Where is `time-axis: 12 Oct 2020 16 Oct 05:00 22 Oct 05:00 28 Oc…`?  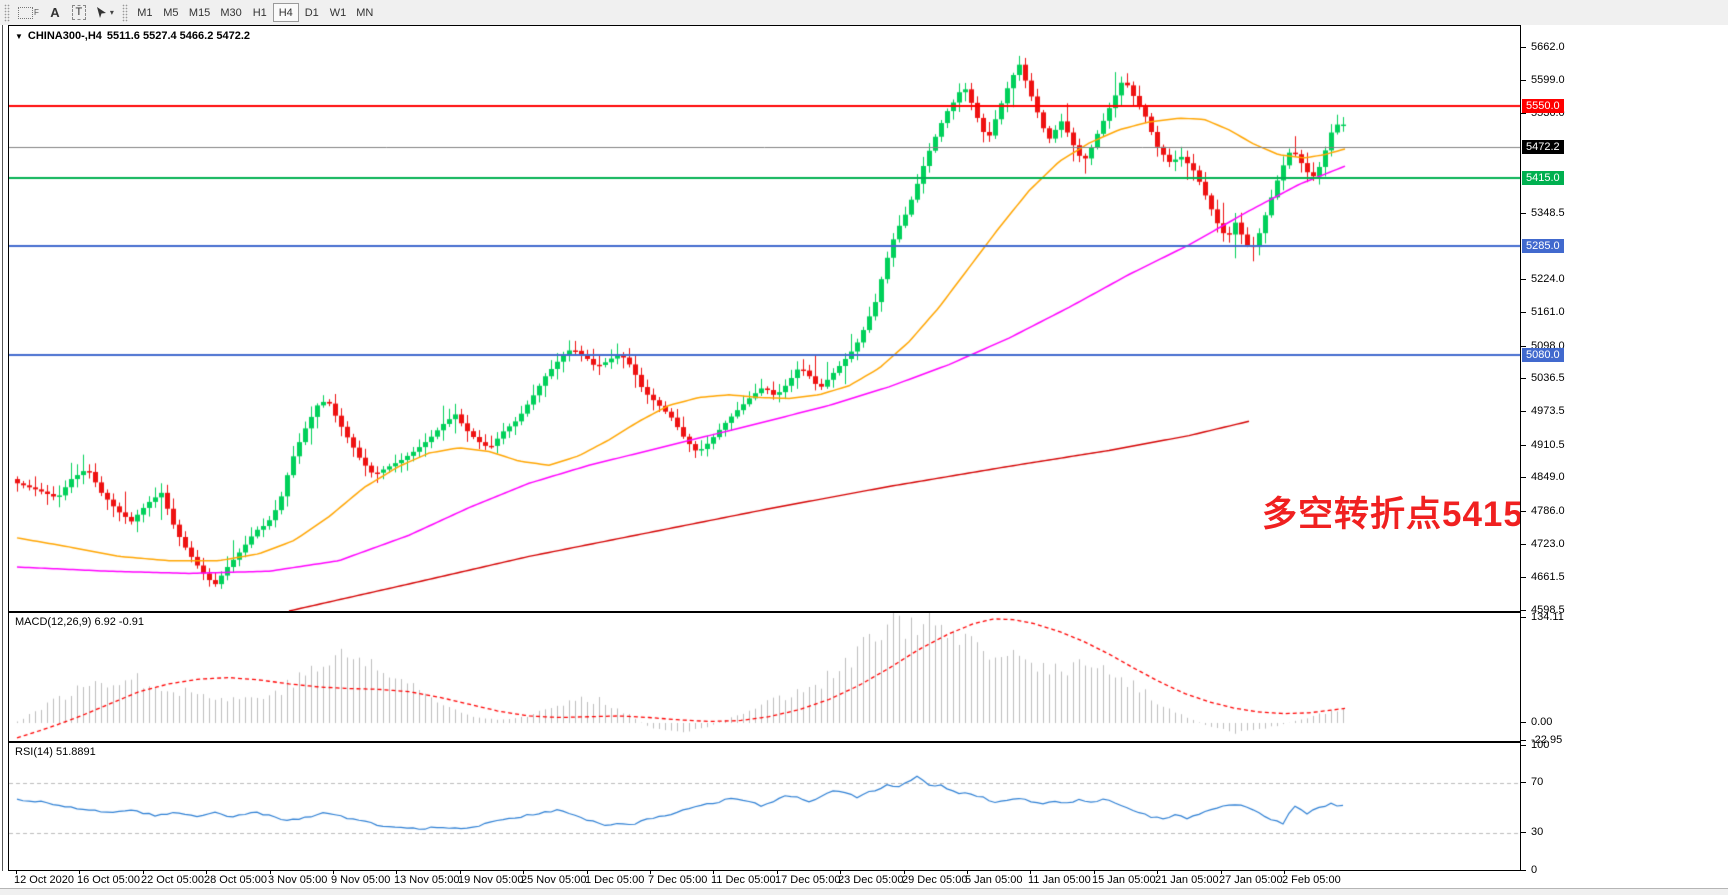 time-axis: 12 Oct 2020 16 Oct 05:00 22 Oct 05:00 28 Oc… is located at coordinates (764, 879).